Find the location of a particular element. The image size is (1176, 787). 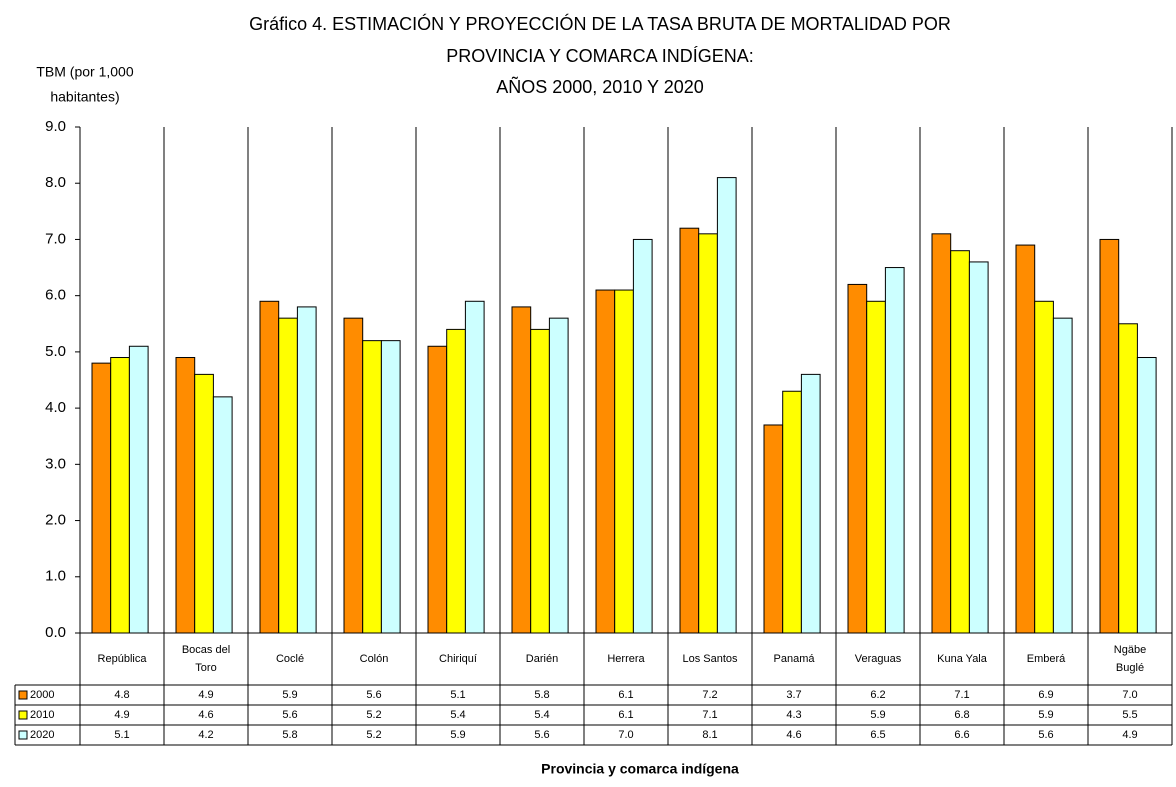

category-label: Veraguas is located at coordinates (878, 659).